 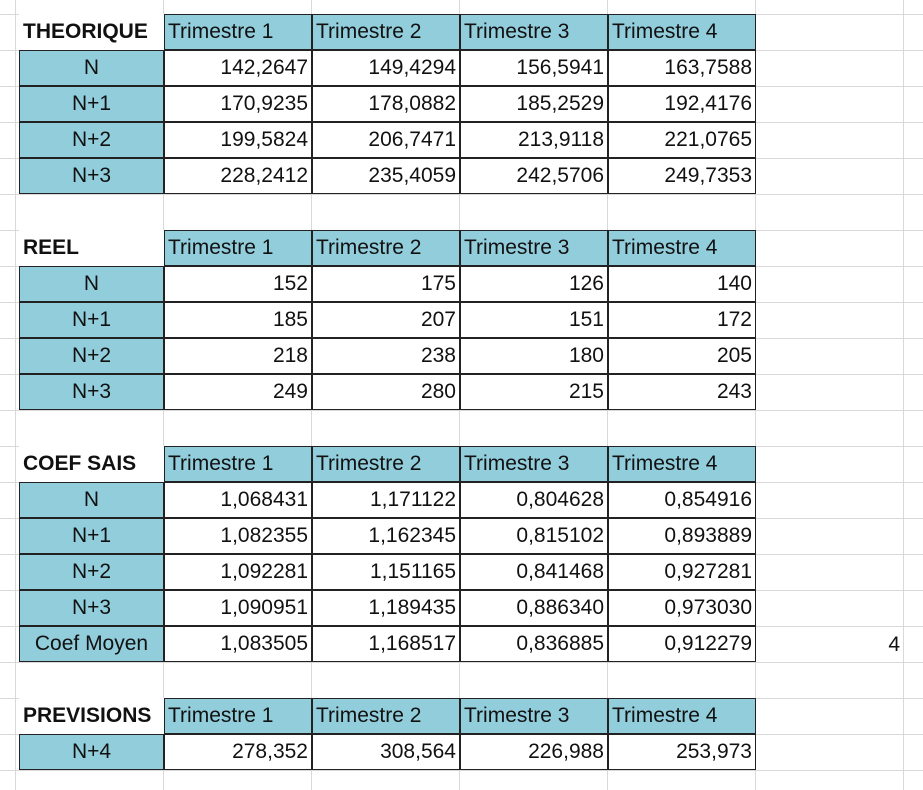 What do you see at coordinates (386, 608) in the screenshot?
I see `value-cell: 1,189435` at bounding box center [386, 608].